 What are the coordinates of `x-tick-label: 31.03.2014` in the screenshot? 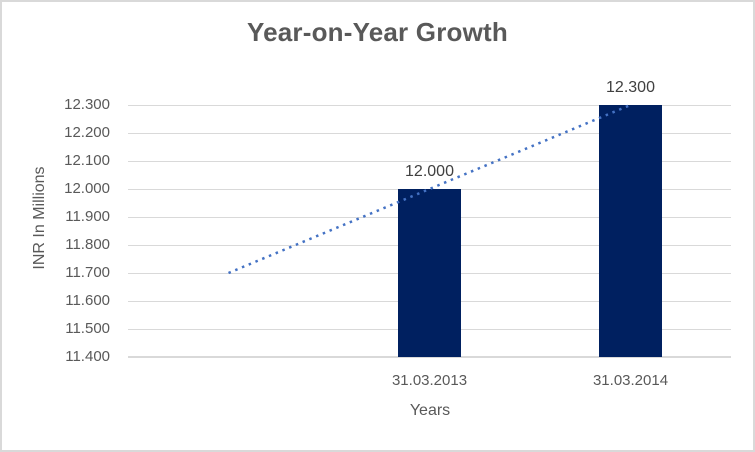 It's located at (630, 380).